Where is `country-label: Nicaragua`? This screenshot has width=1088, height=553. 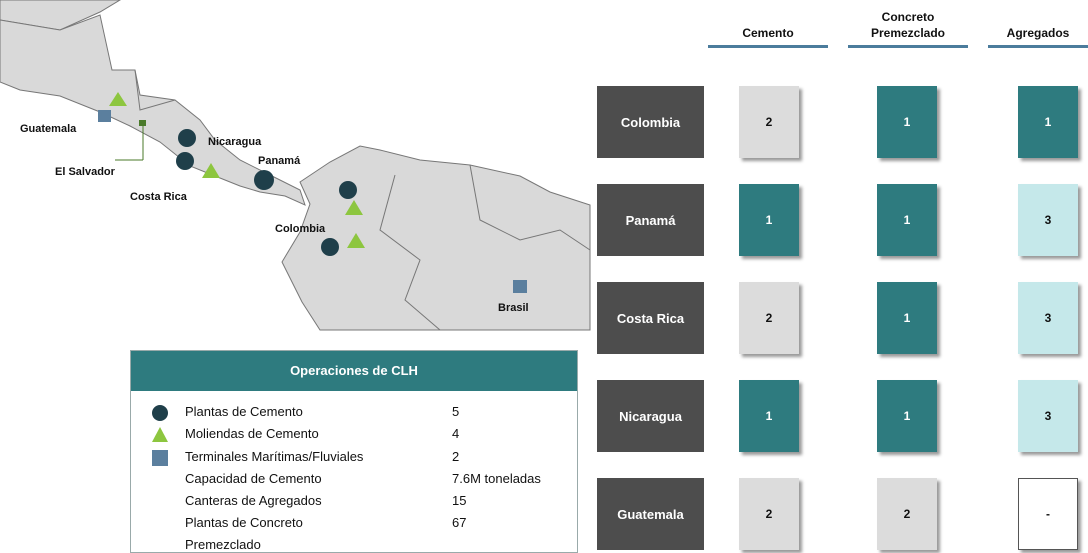
country-label: Nicaragua is located at coordinates (650, 416).